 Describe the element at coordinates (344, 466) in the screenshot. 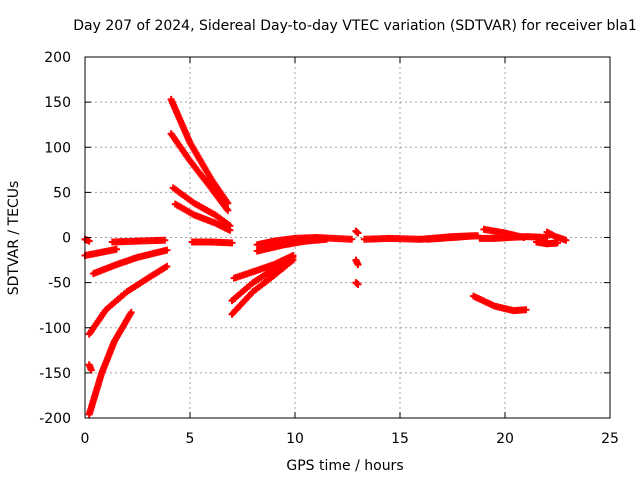

I see `x-axis-label: GPS time / hours` at that location.